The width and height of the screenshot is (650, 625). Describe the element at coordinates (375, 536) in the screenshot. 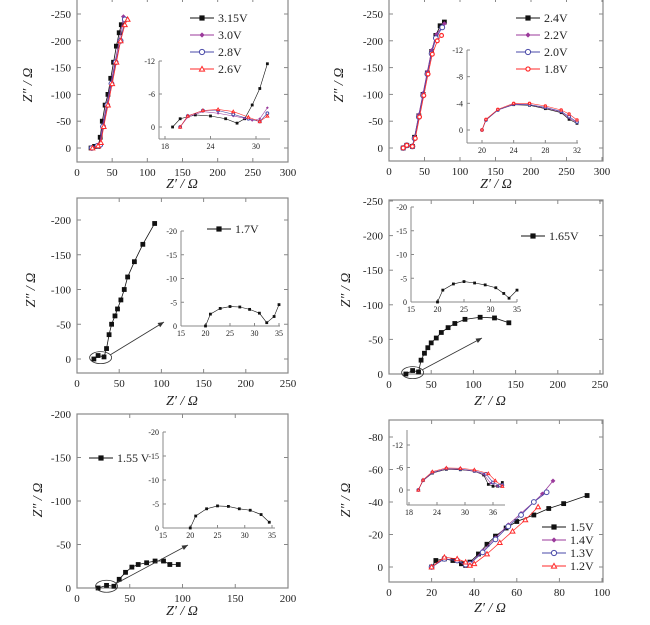

I see `y-tick-label: -20` at that location.